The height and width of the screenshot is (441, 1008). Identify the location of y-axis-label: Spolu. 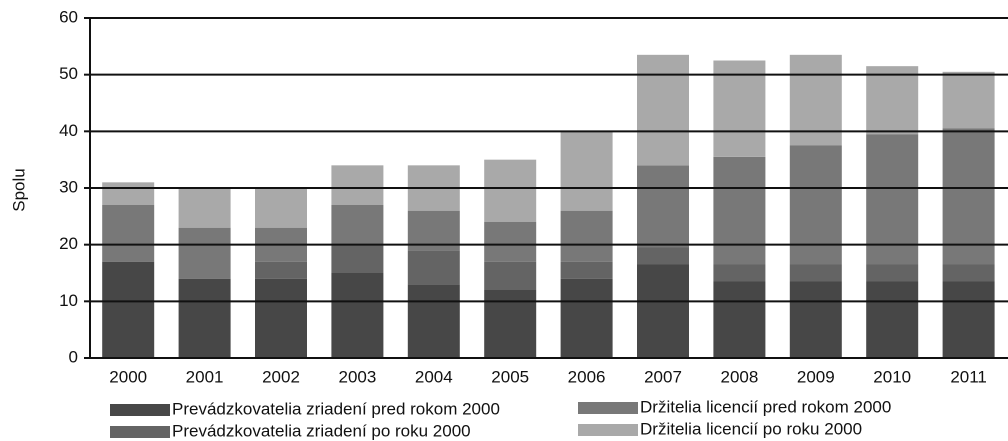
(18, 189).